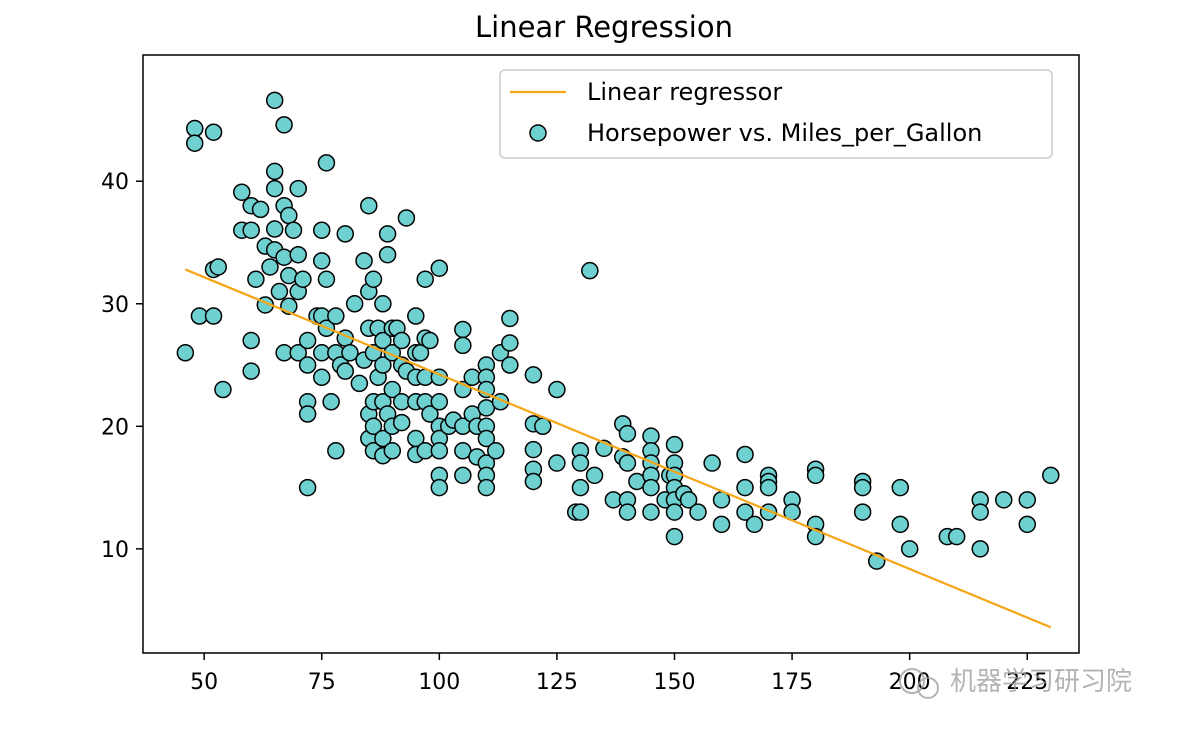 The width and height of the screenshot is (1200, 732). I want to click on watermark: 机器学习研习院, so click(1015, 683).